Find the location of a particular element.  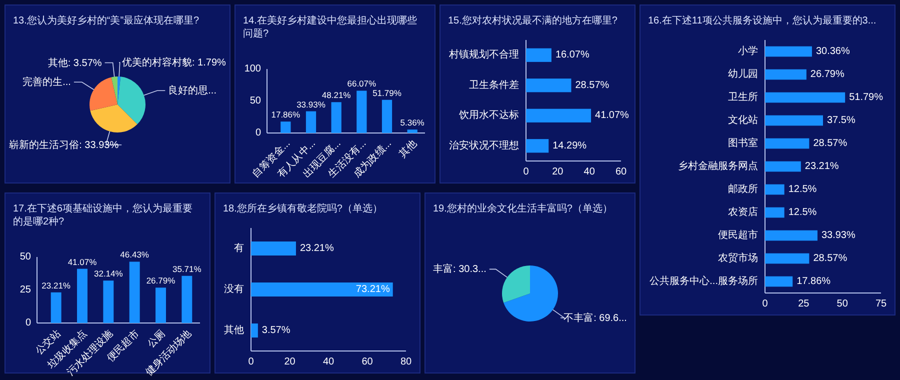

y-tick-label: 有 is located at coordinates (239, 248).